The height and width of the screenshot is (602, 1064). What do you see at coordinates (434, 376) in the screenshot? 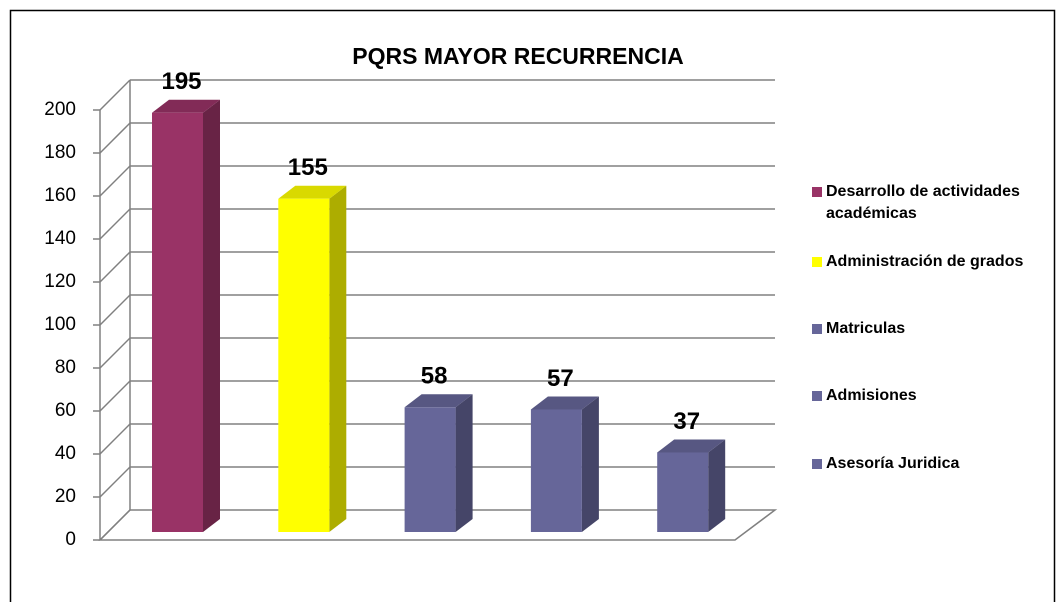
I see `data-label: 58` at bounding box center [434, 376].